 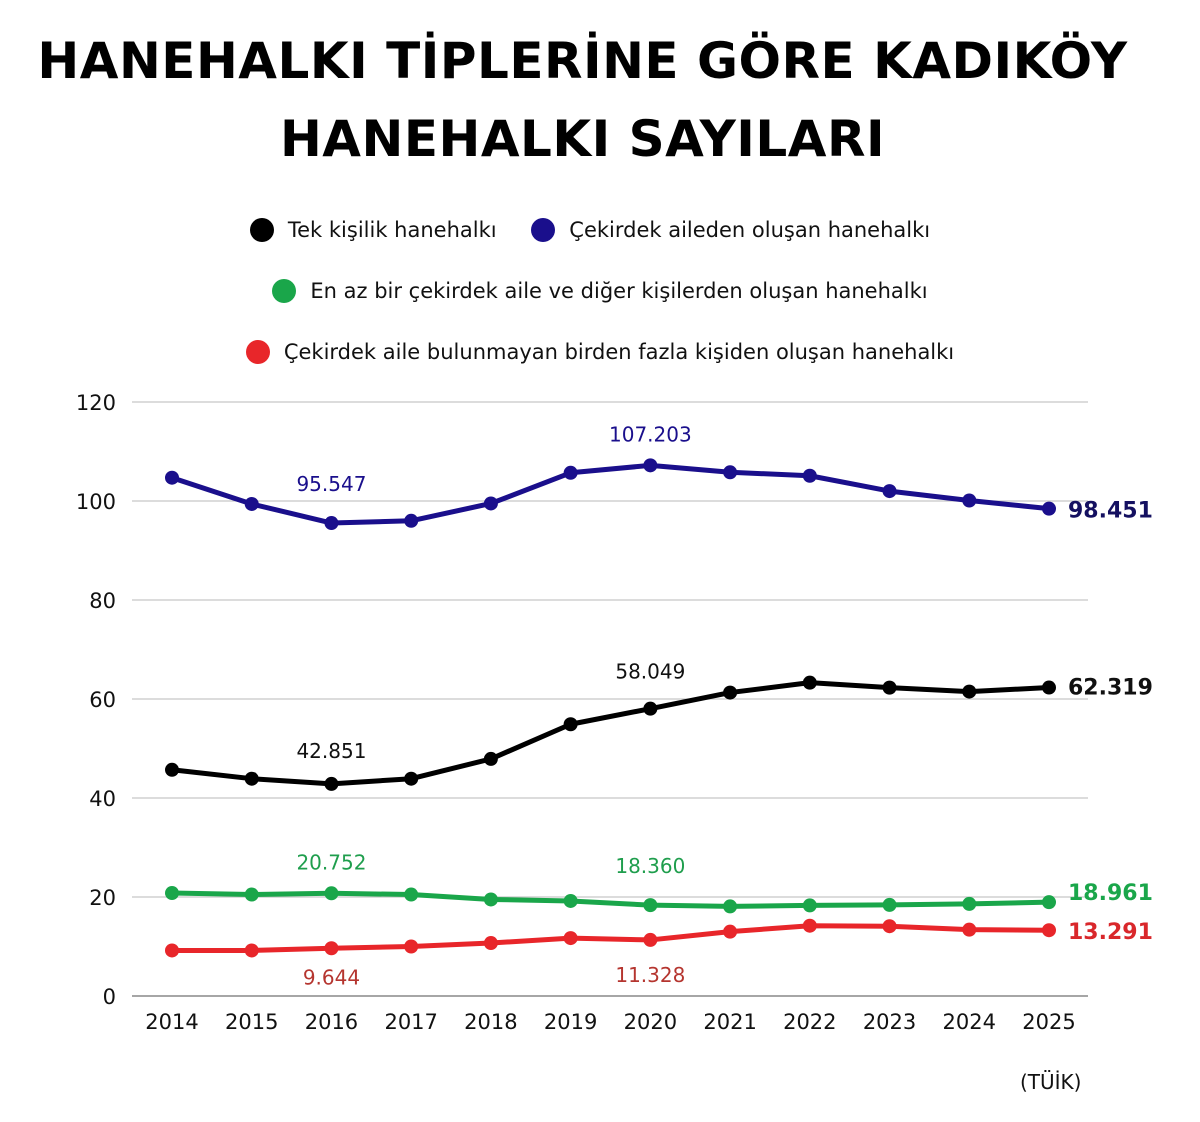 What do you see at coordinates (172, 950) in the screenshot?
I see `data-point-s3-2014` at bounding box center [172, 950].